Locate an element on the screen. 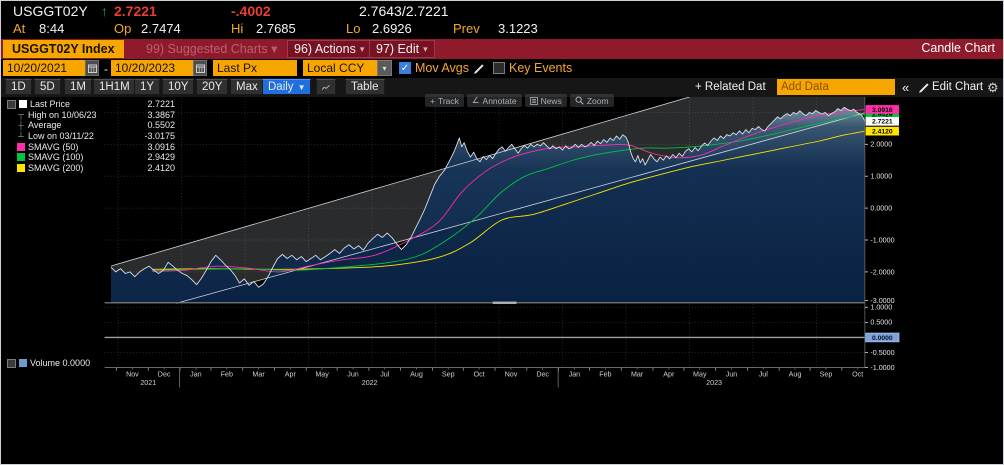 The image size is (1004, 465). price-axis-badge-text: 3.0916 is located at coordinates (882, 110).